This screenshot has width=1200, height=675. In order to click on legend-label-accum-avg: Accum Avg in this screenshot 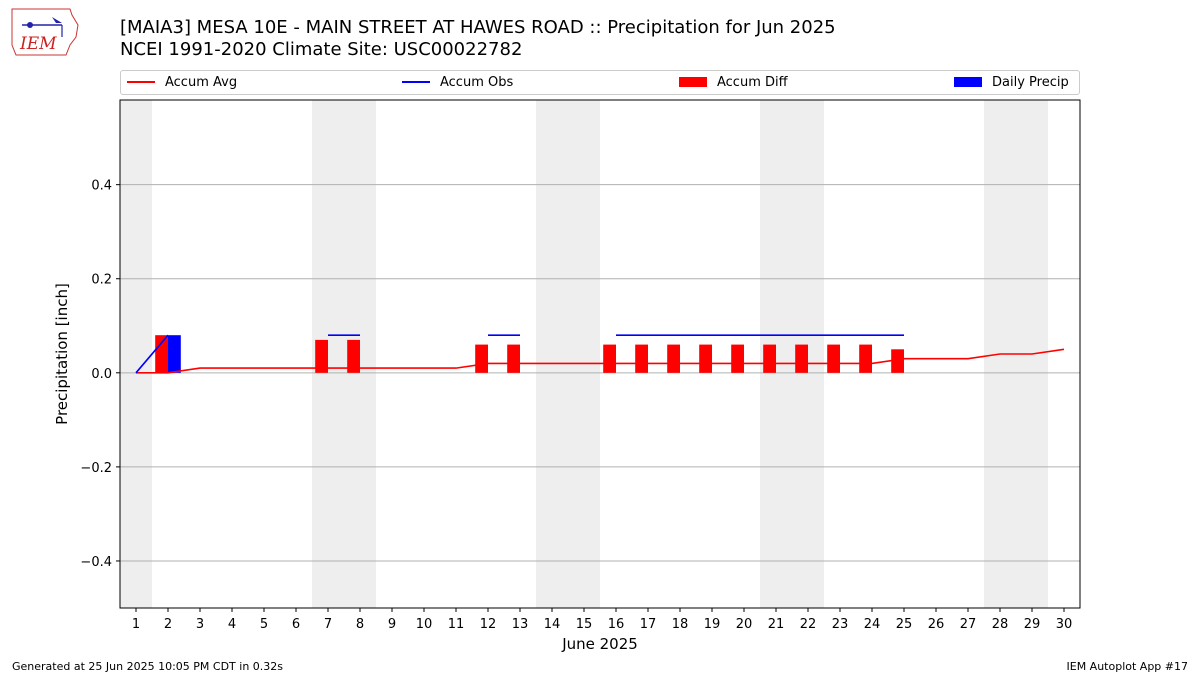, I will do `click(201, 82)`.